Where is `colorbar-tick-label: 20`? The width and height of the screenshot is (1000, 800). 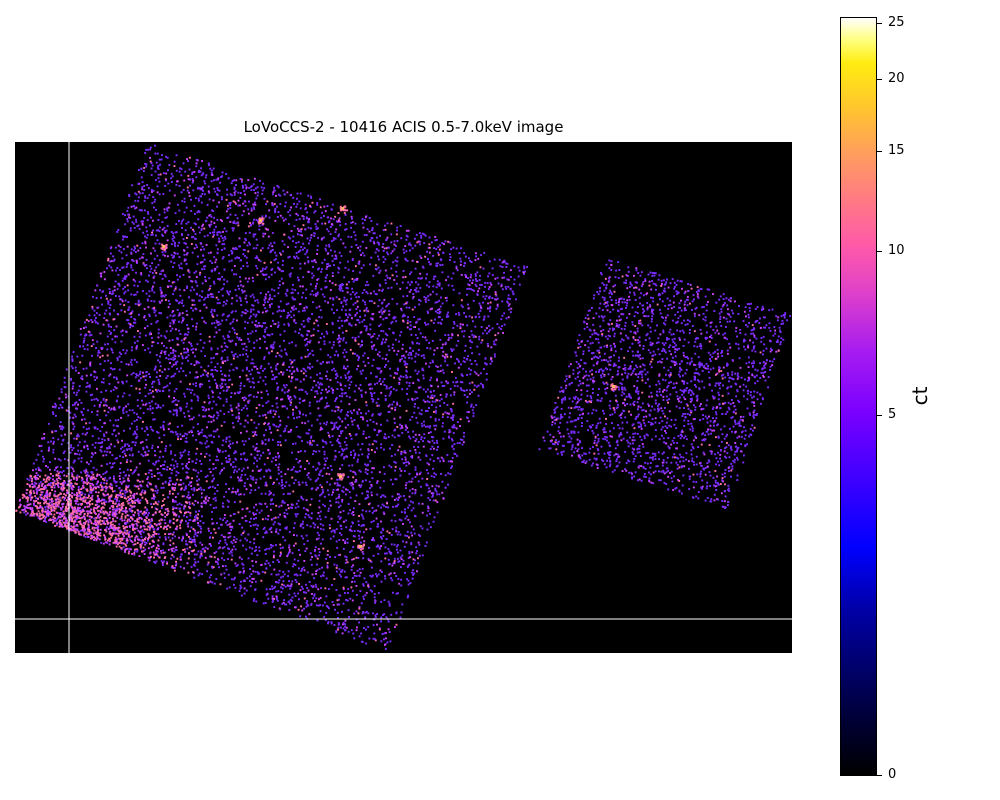
colorbar-tick-label: 20 is located at coordinates (896, 78).